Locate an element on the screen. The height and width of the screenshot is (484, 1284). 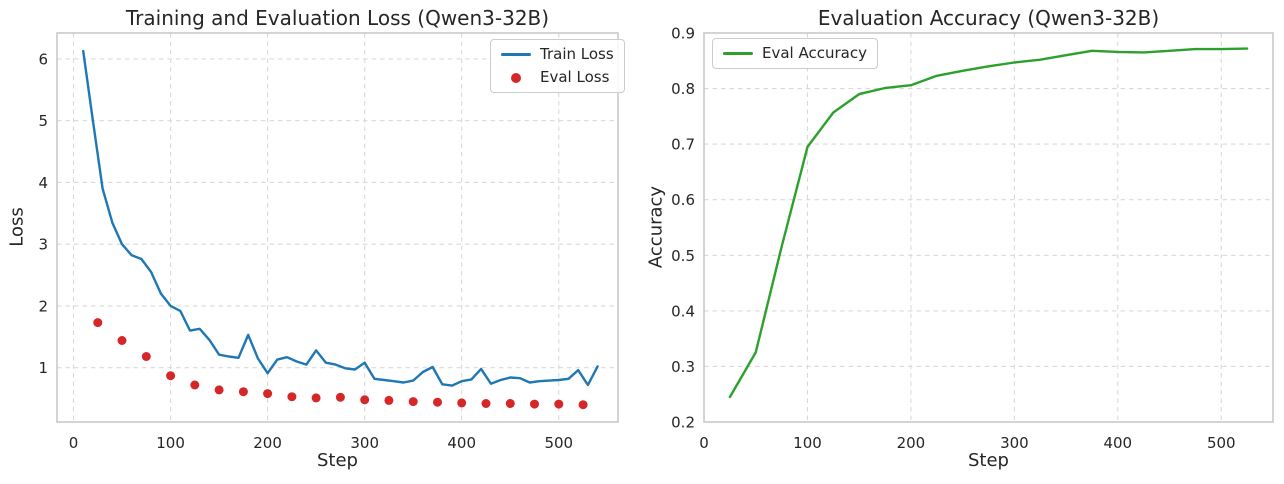
y-tick-label: 0.5 is located at coordinates (683, 256).